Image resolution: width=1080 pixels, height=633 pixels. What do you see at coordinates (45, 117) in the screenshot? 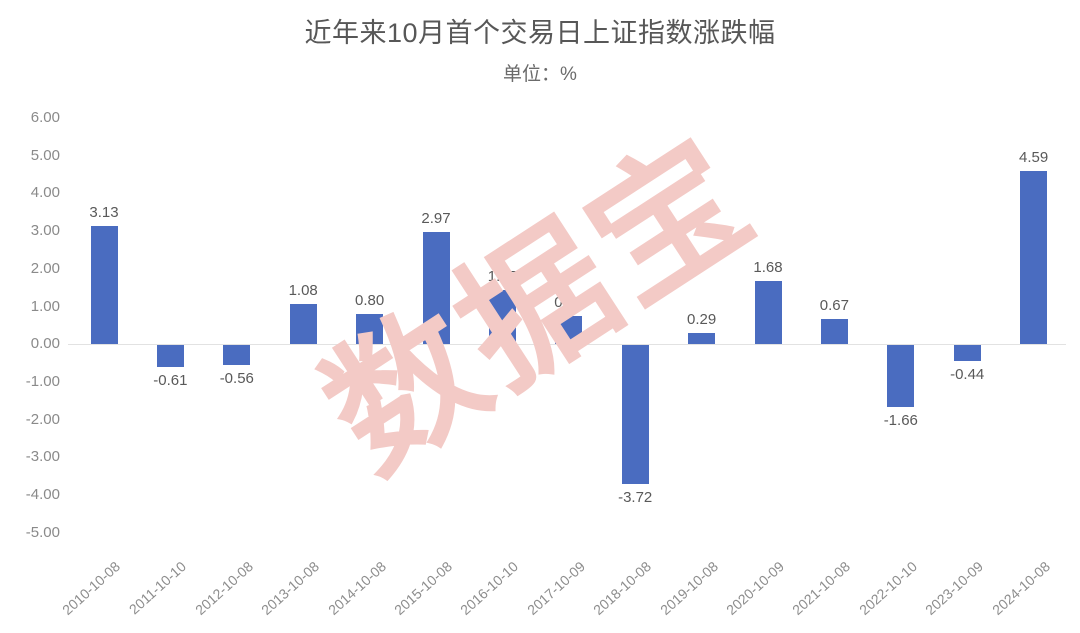
I see `y-axis-tick-label: 6.00` at bounding box center [45, 117].